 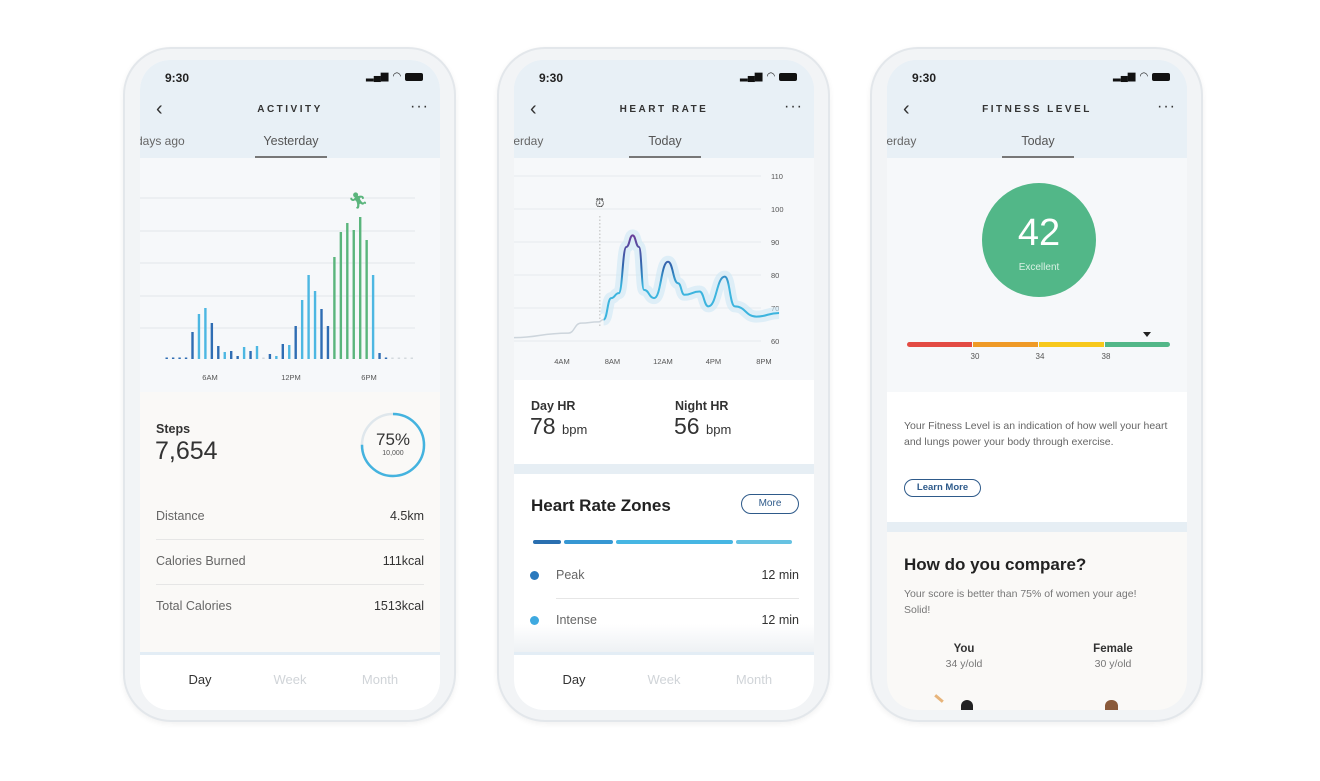 I want to click on hr-line, so click(x=691, y=277).